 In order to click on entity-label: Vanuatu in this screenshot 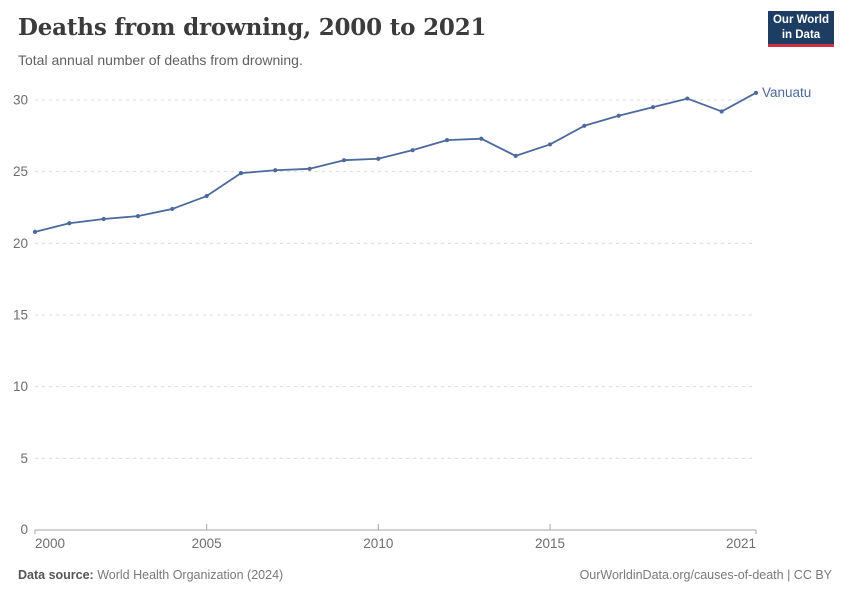, I will do `click(786, 92)`.